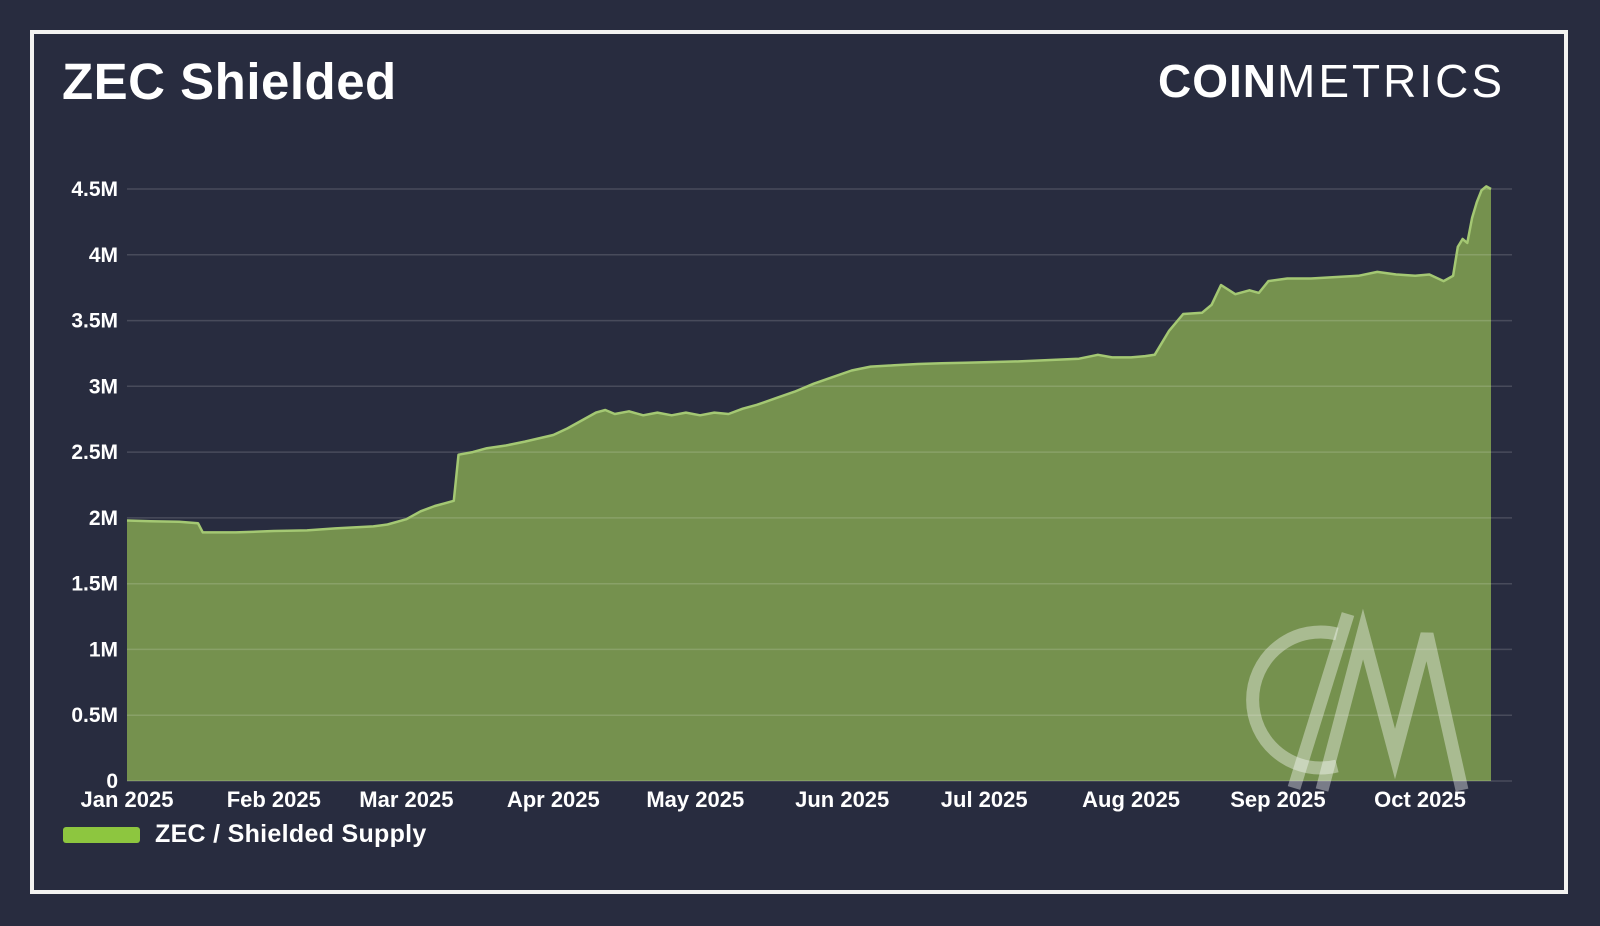 Image resolution: width=1600 pixels, height=926 pixels. What do you see at coordinates (94, 189) in the screenshot?
I see `y-axis-tick-label: 4.5M` at bounding box center [94, 189].